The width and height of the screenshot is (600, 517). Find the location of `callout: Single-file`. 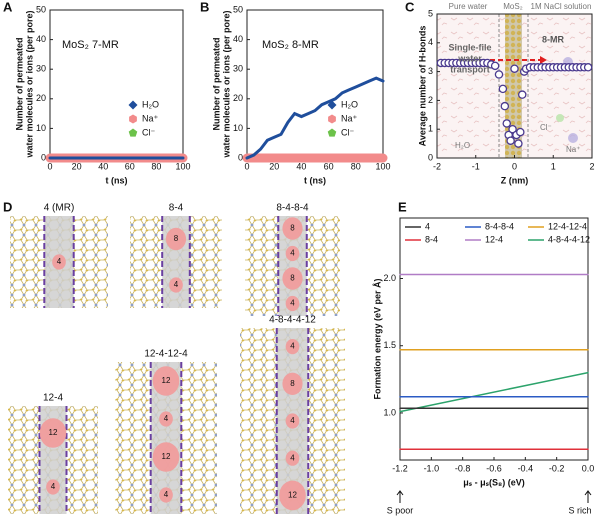

callout: Single-file is located at coordinates (469, 47).